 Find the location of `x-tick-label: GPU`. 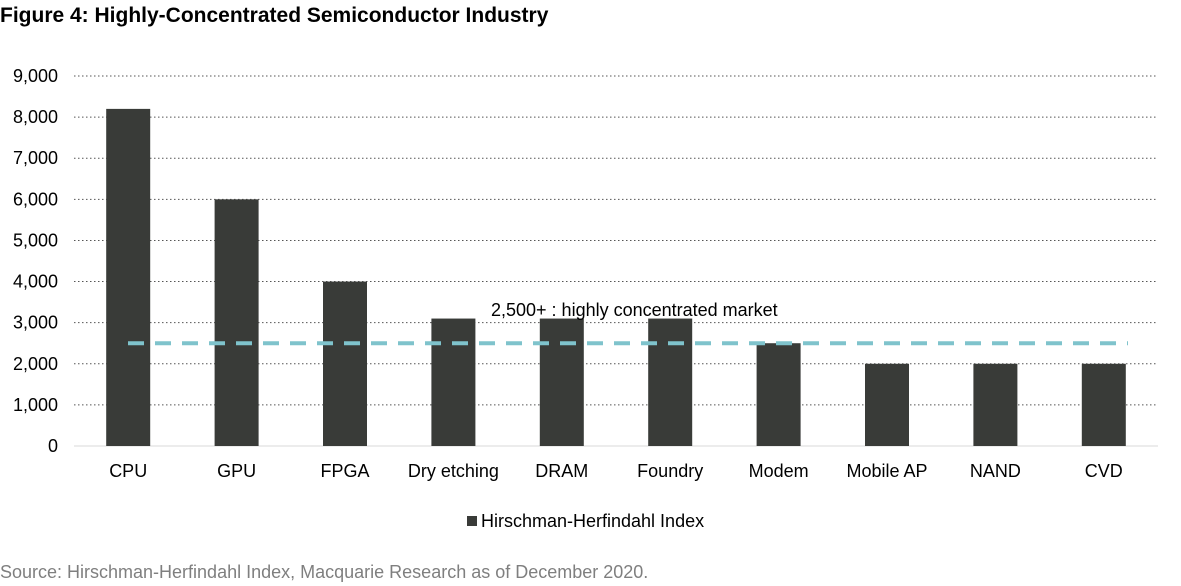

x-tick-label: GPU is located at coordinates (236, 471).